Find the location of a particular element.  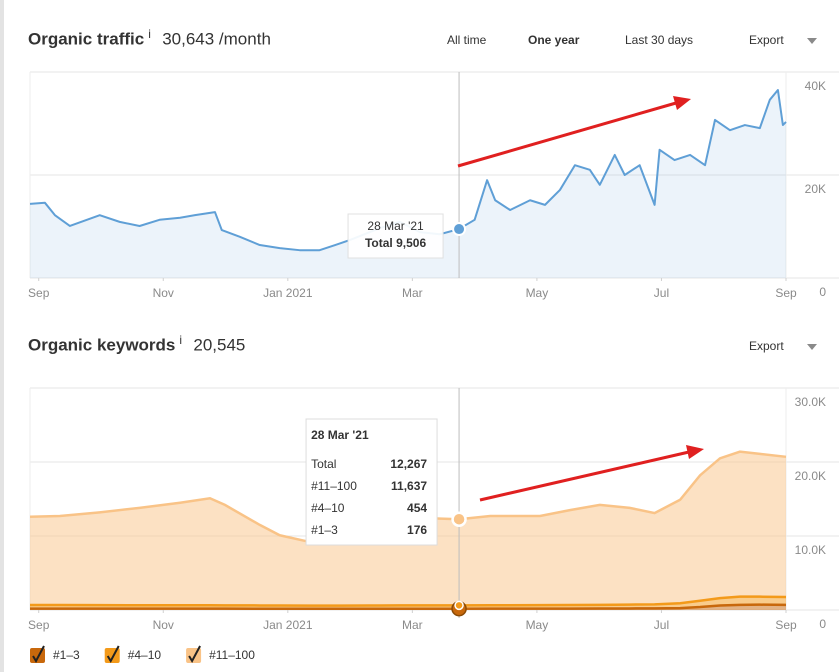

panel-title: Organic traffic is located at coordinates (86, 38).